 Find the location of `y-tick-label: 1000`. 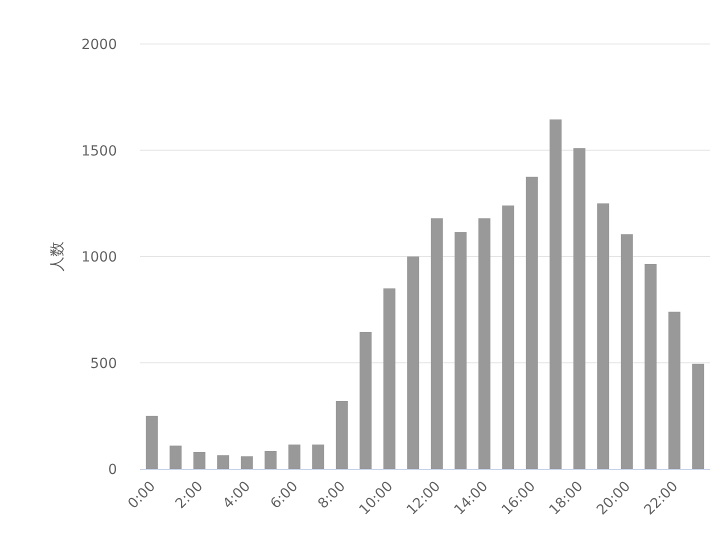

y-tick-label: 1000 is located at coordinates (99, 258).